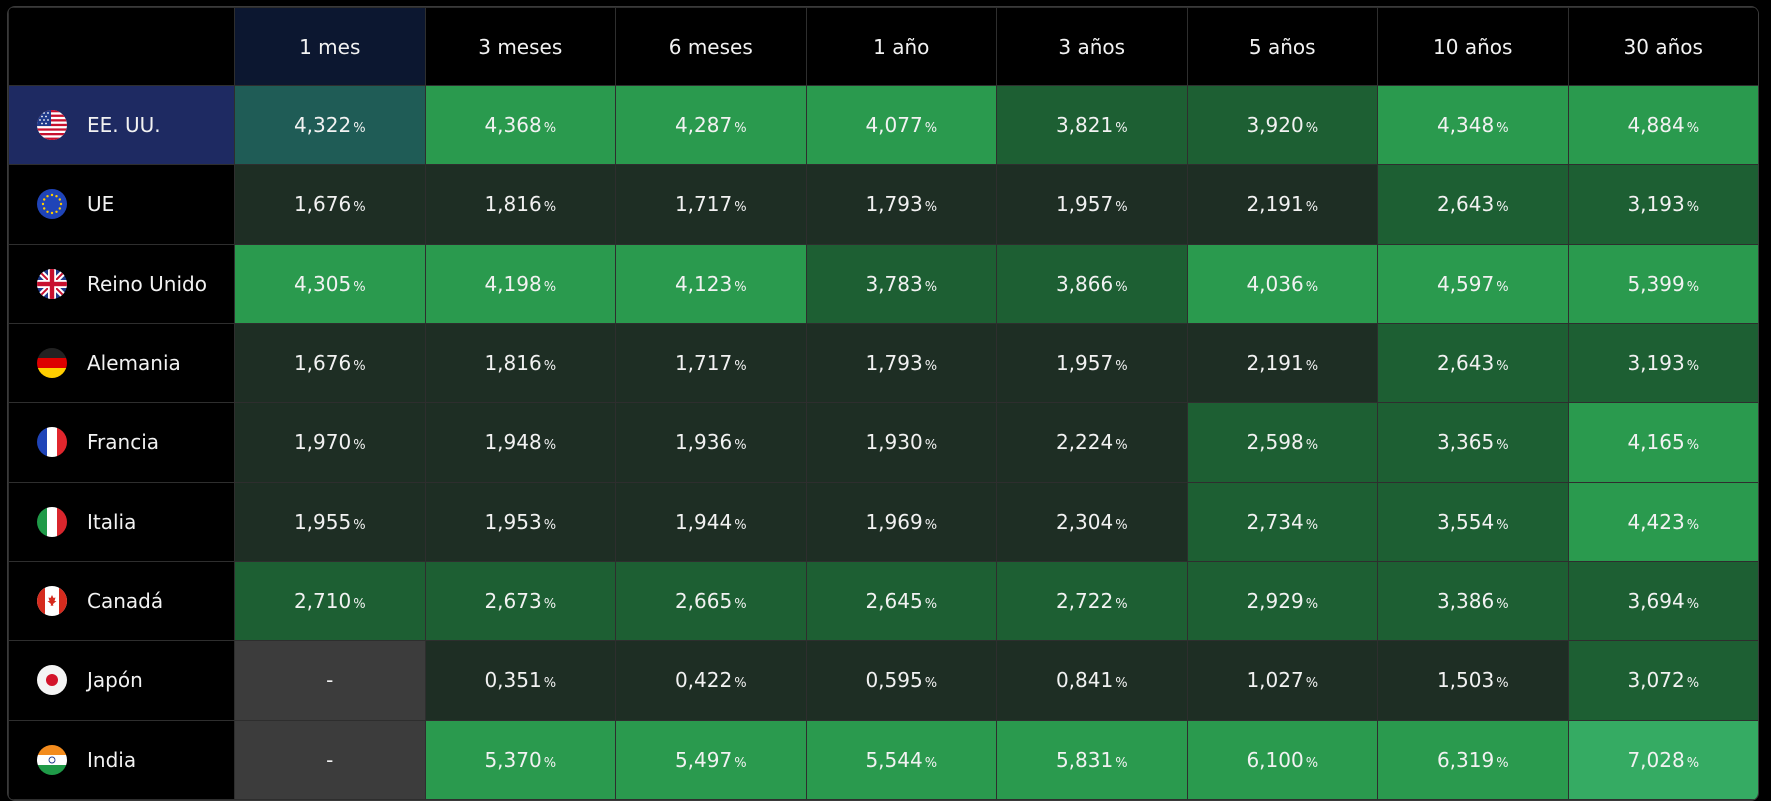 This screenshot has height=801, width=1771. Describe the element at coordinates (121, 204) in the screenshot. I see `country-cell: UE` at that location.